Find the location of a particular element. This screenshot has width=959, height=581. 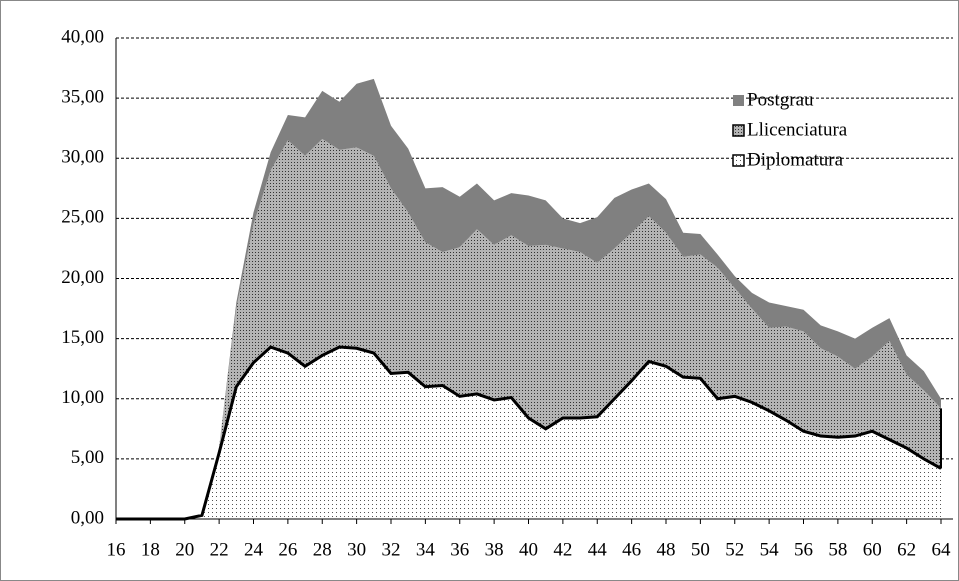

y-tick-label: 0,00 is located at coordinates (87, 517).